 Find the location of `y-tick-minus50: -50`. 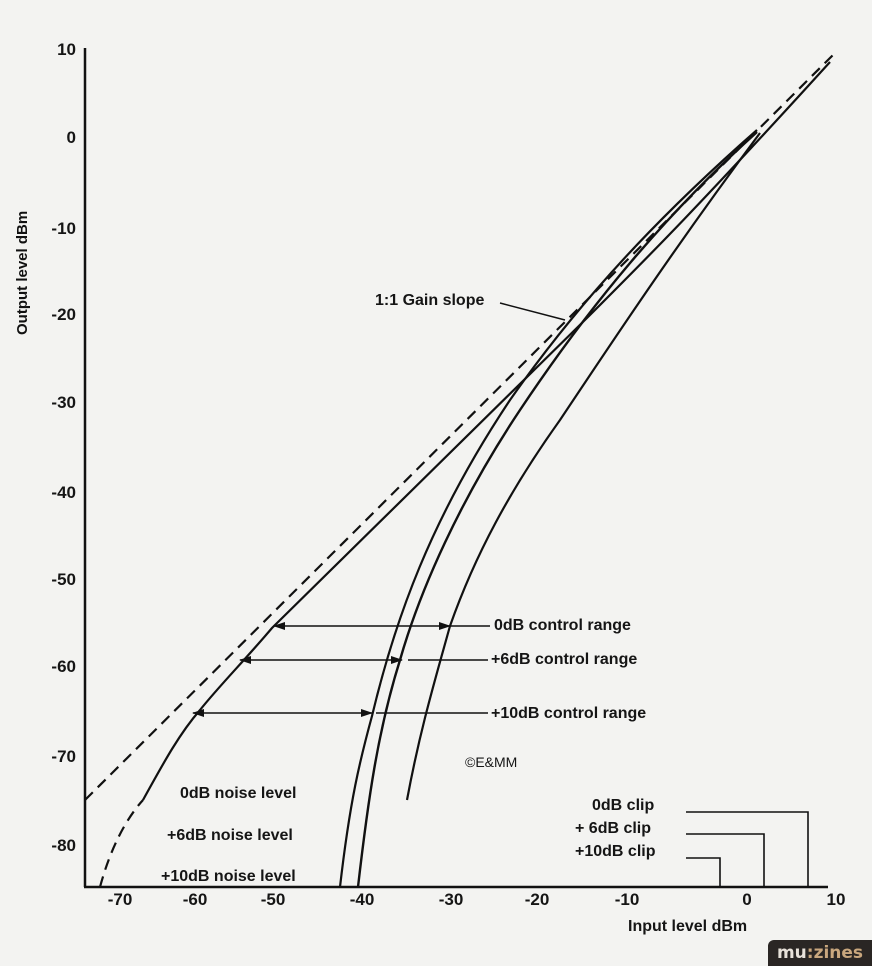

y-tick-minus50: -50 is located at coordinates (63, 579).